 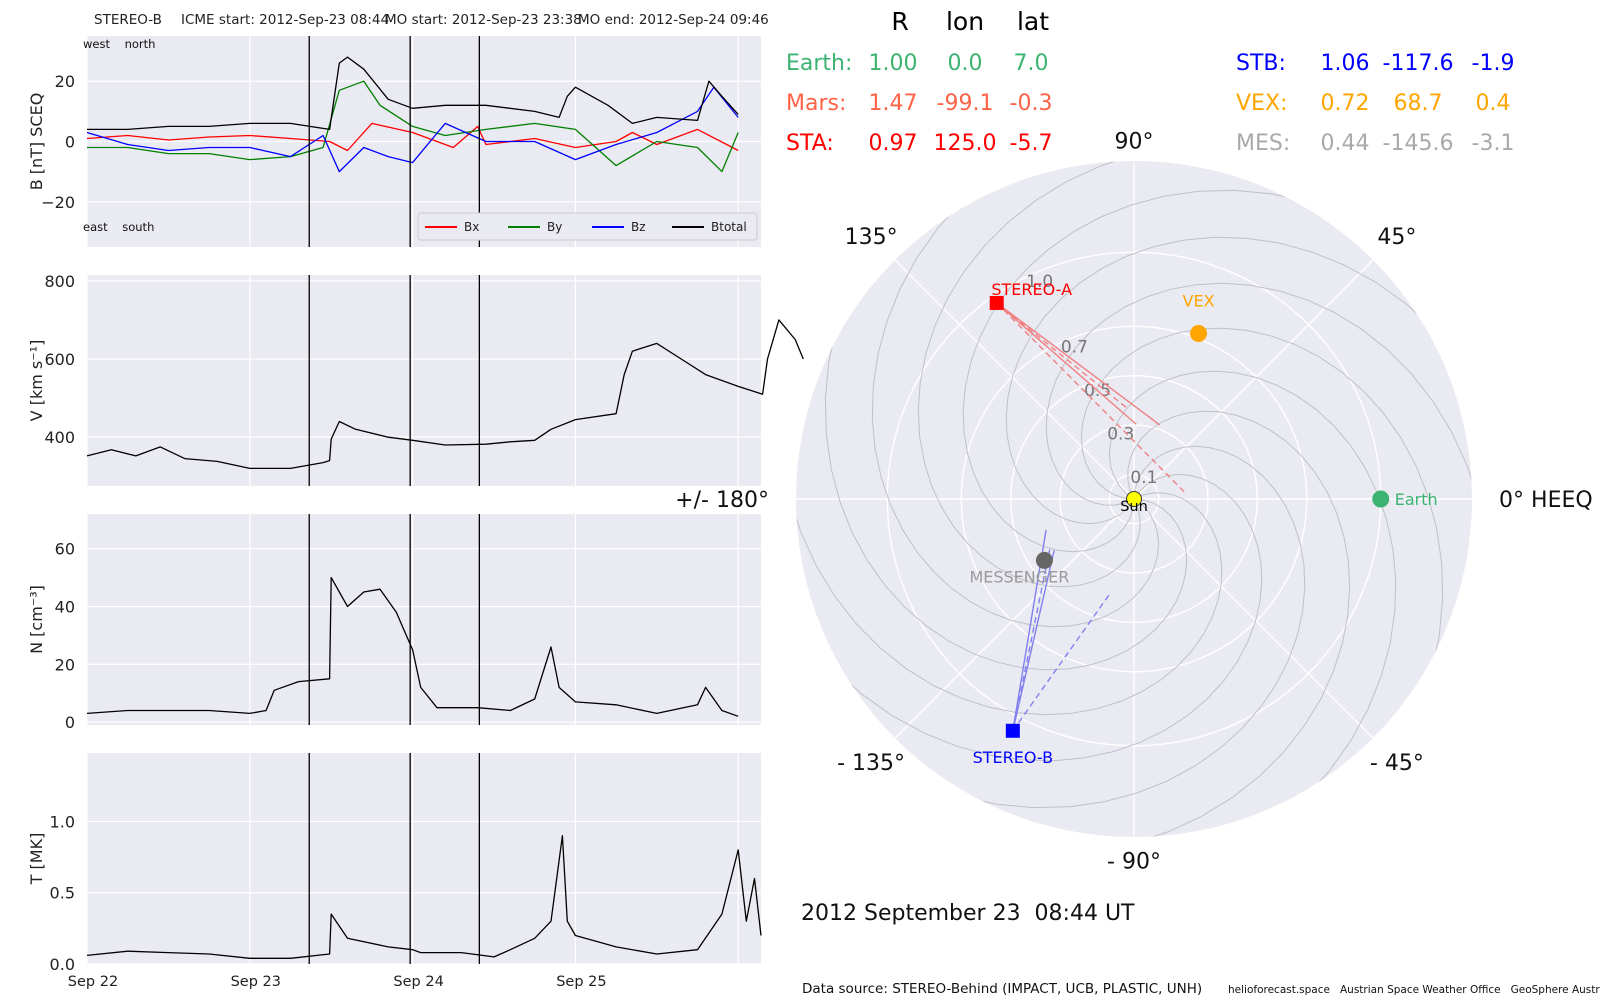 I want to click on earth-label: Earth, so click(x=1416, y=499).